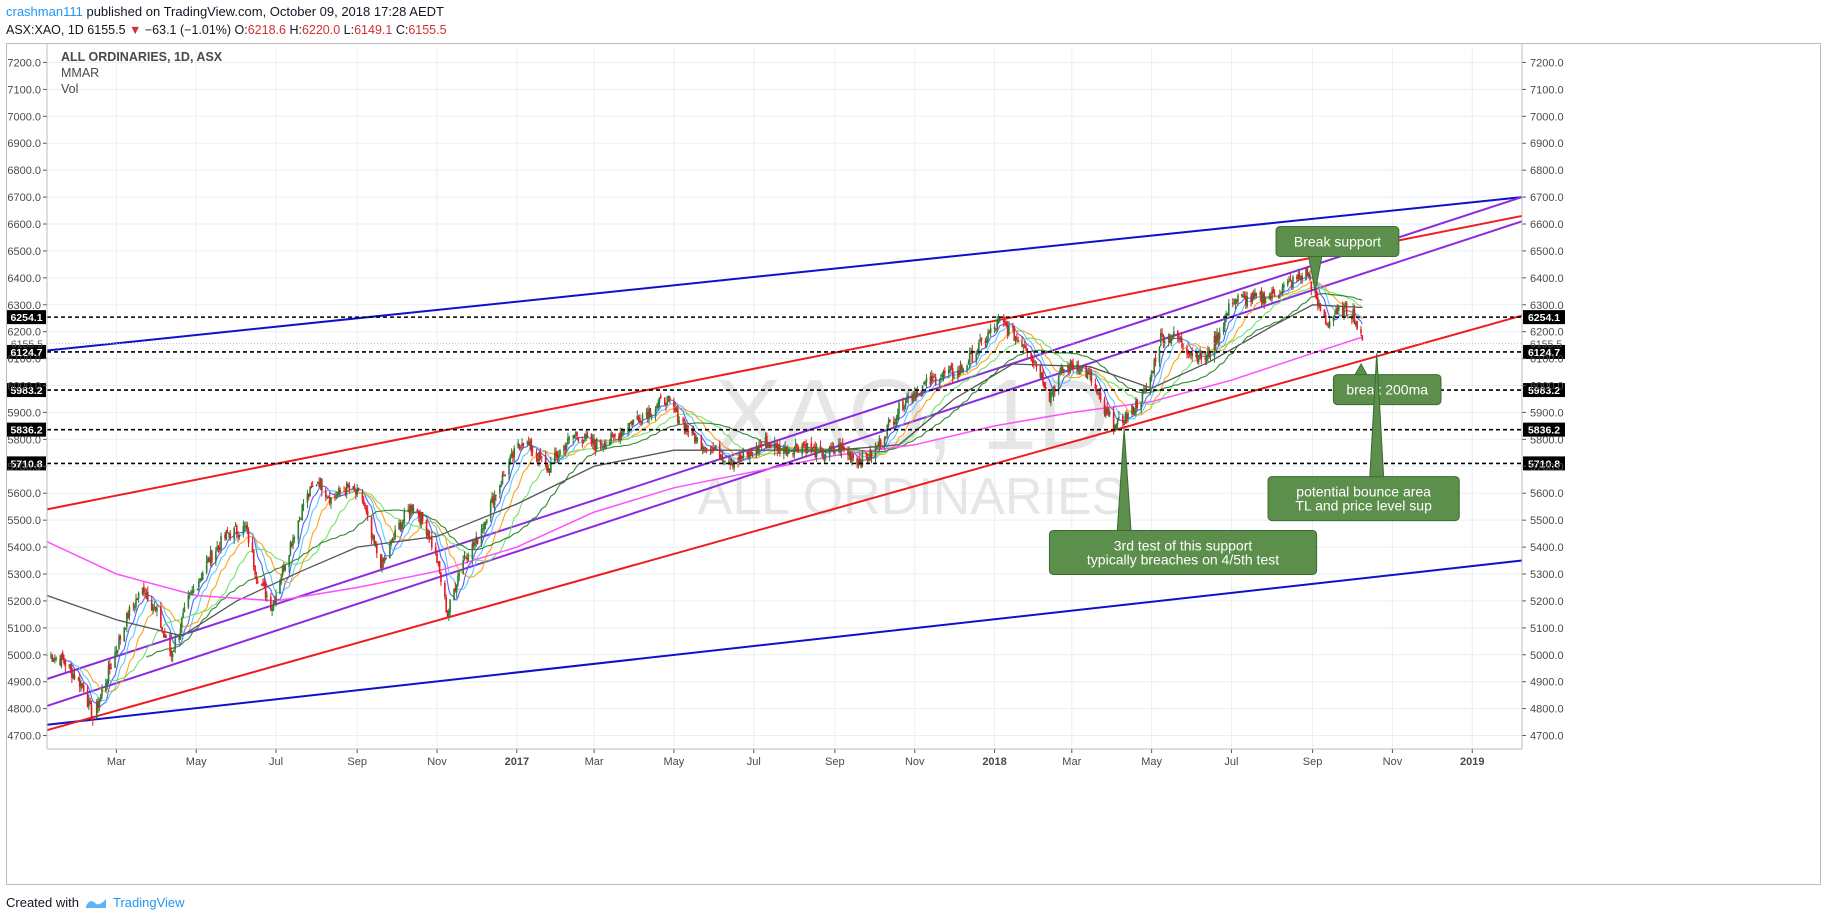 Image resolution: width=1828 pixels, height=921 pixels. I want to click on level-label-left: 5983.2, so click(26, 390).